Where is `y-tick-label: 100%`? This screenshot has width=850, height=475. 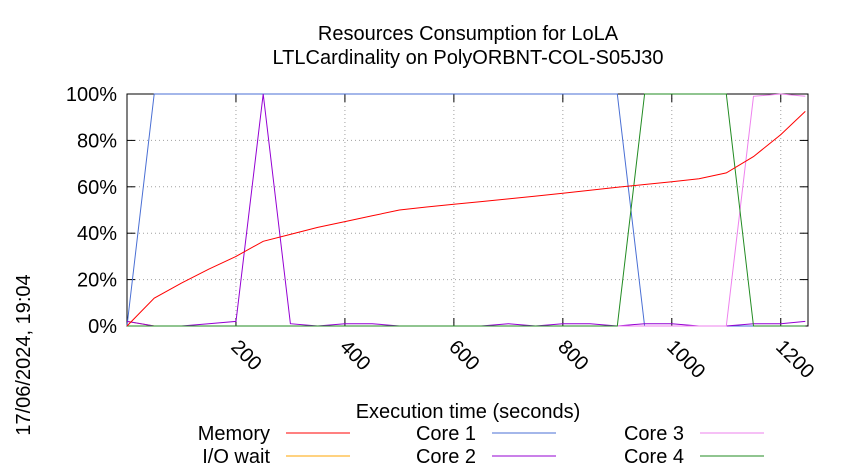
y-tick-label: 100% is located at coordinates (91, 95).